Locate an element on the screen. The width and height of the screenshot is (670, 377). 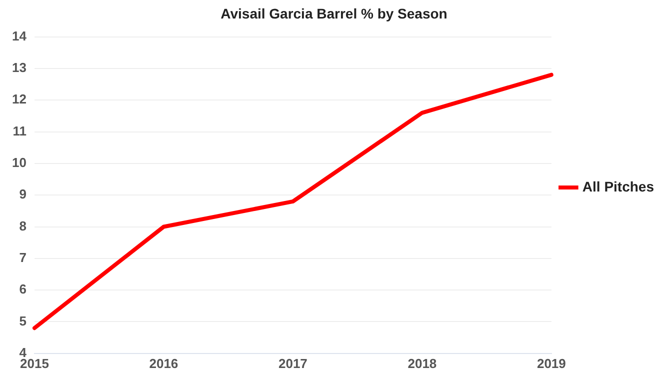
y-tick-label: 10 is located at coordinates (19, 162).